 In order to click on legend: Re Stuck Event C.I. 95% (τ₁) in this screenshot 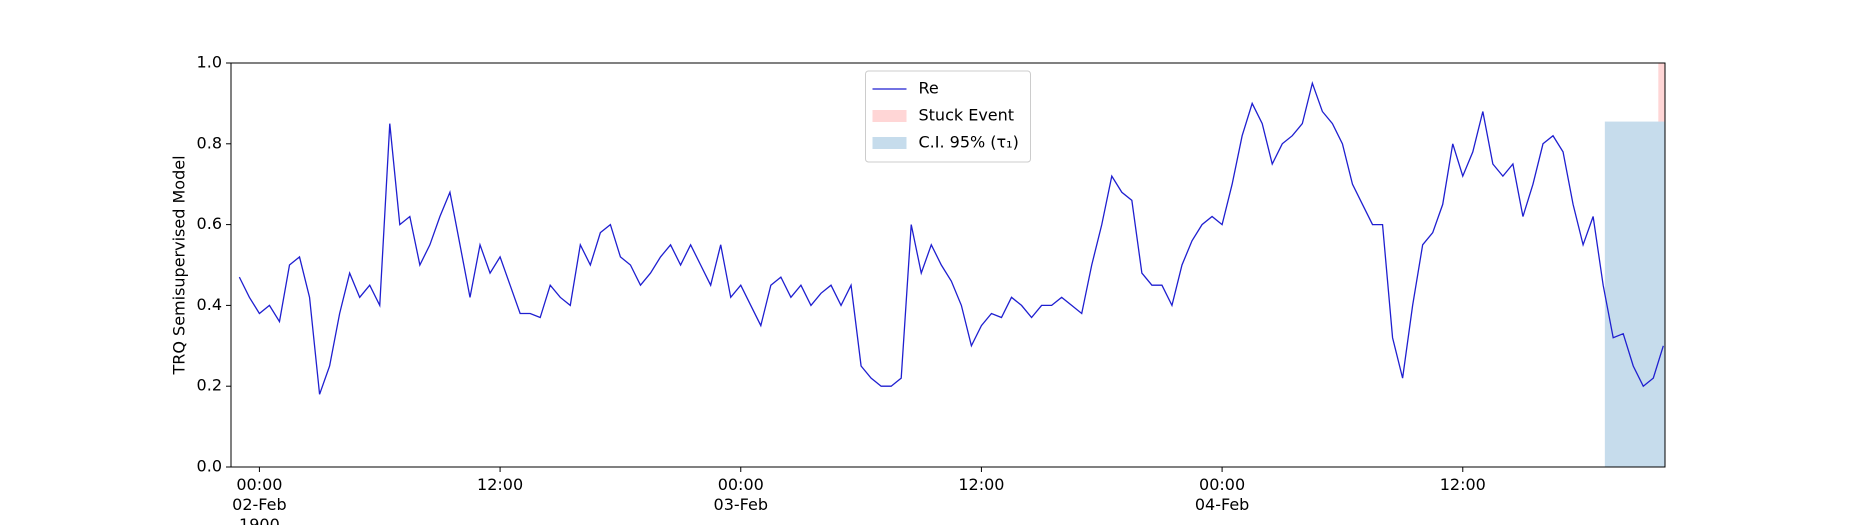, I will do `click(948, 116)`.